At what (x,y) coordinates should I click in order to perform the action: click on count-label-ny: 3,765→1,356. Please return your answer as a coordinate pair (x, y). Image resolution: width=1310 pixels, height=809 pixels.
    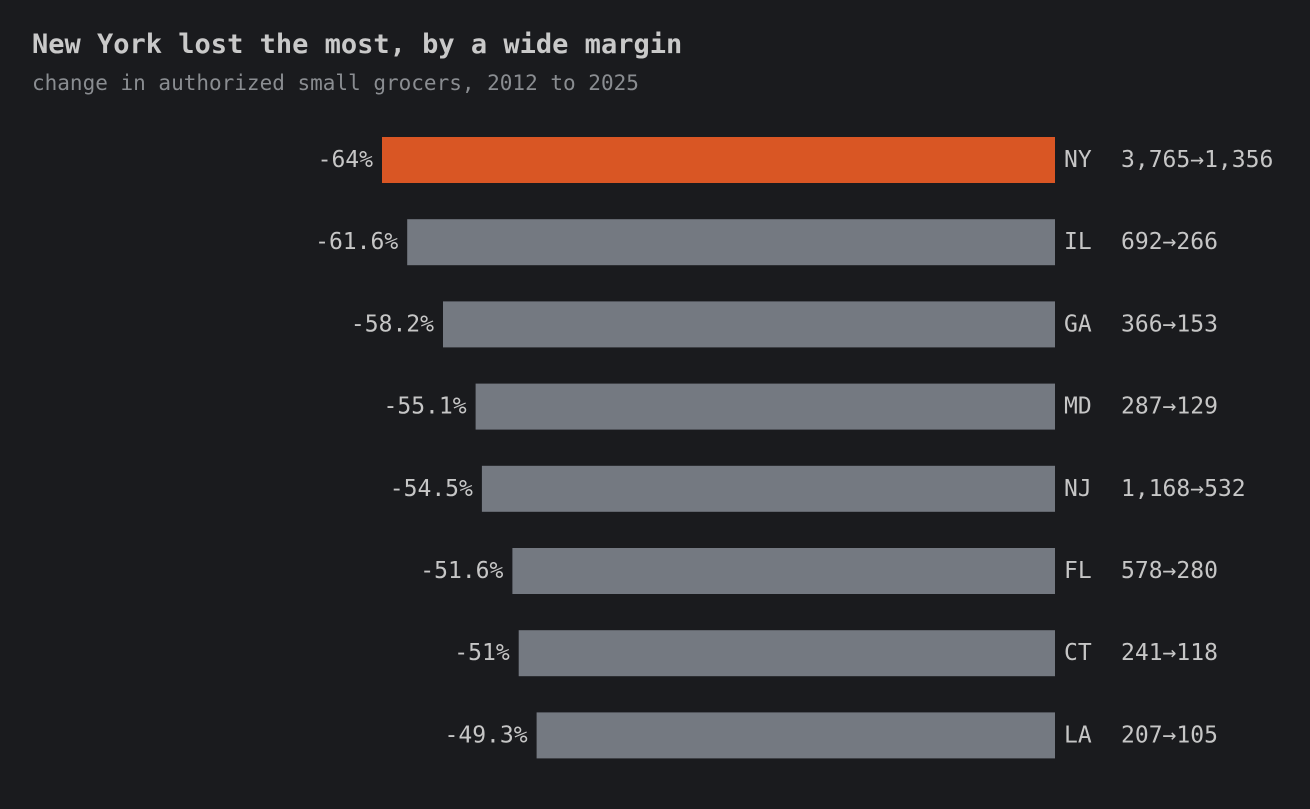
    Looking at the image, I should click on (1197, 160).